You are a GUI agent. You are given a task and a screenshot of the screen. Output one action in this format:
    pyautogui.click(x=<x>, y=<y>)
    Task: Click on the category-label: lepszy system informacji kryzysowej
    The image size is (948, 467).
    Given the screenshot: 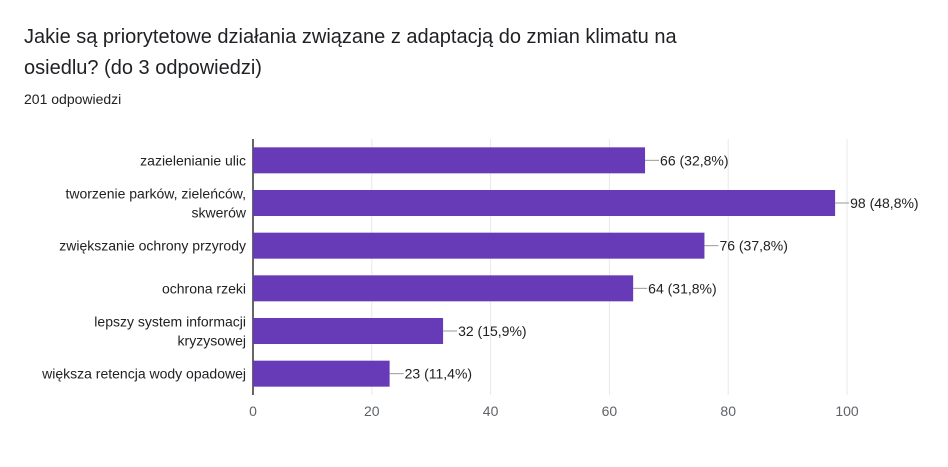 What is the action you would take?
    pyautogui.click(x=170, y=331)
    